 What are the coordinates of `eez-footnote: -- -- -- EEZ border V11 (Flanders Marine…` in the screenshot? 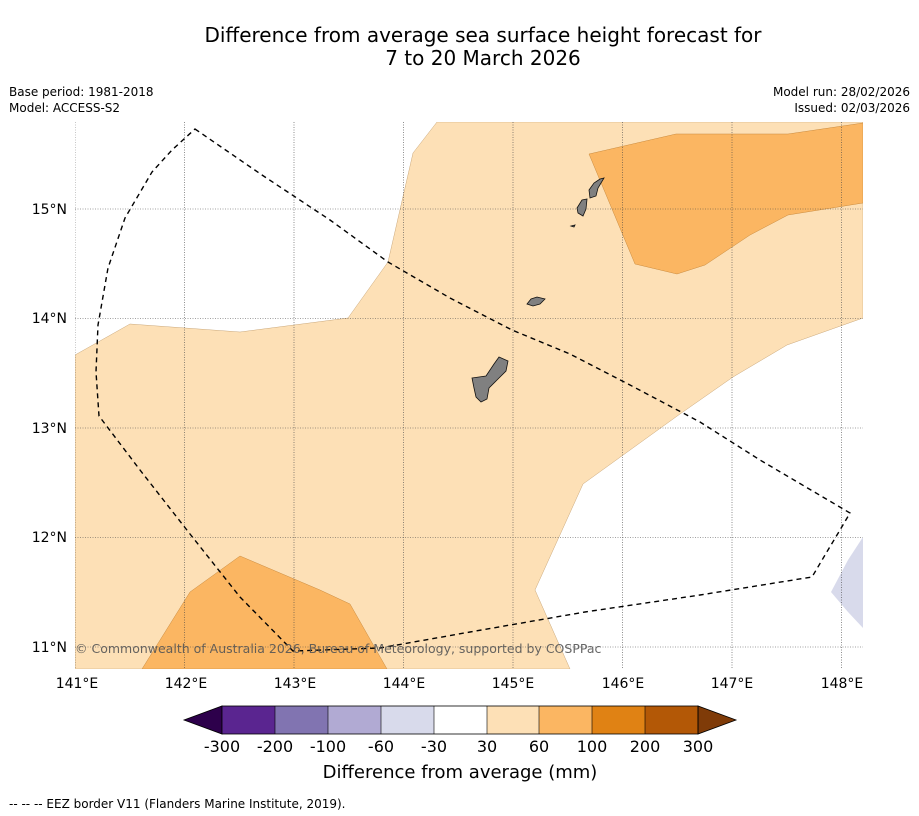 It's located at (177, 804).